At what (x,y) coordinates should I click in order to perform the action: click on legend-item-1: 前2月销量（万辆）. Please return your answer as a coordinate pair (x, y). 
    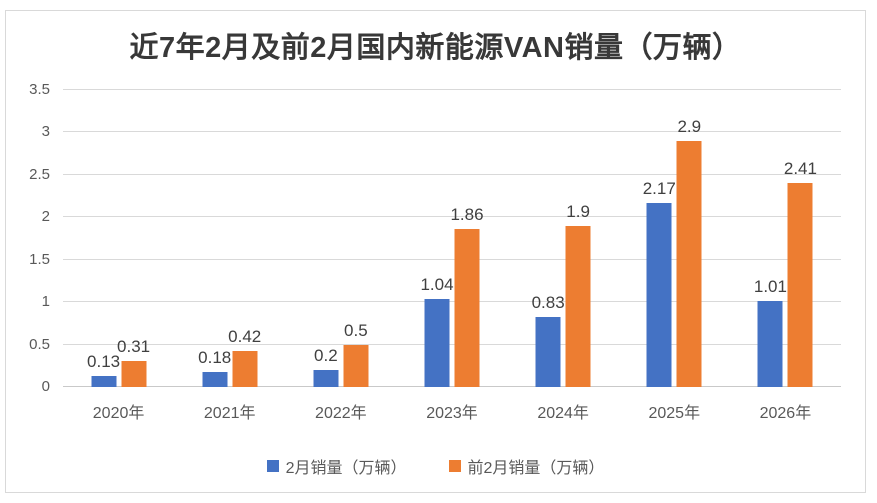
    Looking at the image, I should click on (526, 466).